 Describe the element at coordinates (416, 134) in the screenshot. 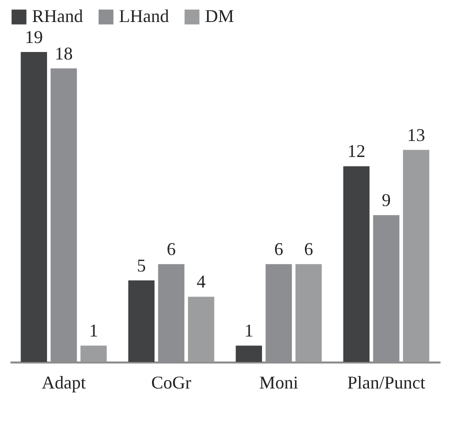

I see `data-label: 13` at that location.